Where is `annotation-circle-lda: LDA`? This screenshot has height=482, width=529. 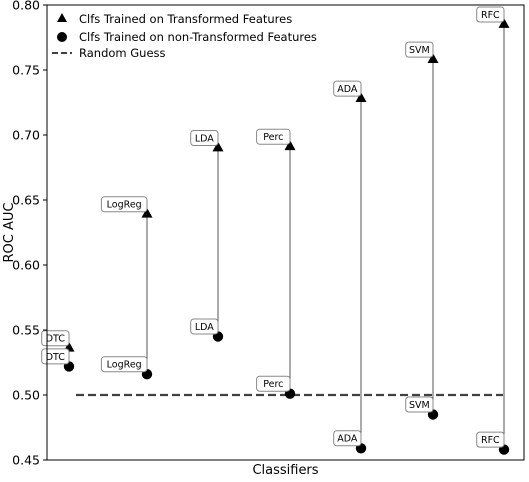 annotation-circle-lda: LDA is located at coordinates (204, 326).